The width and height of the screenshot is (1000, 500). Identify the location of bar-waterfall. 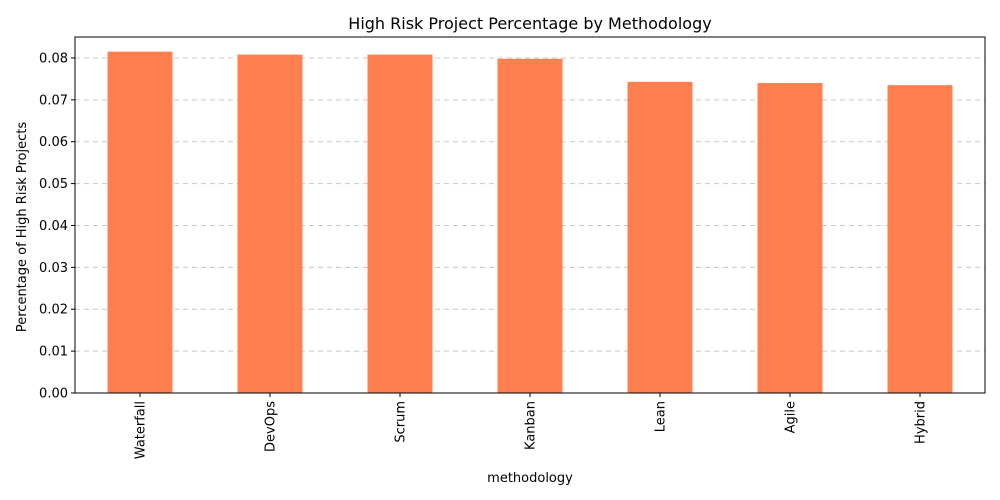
(140, 222).